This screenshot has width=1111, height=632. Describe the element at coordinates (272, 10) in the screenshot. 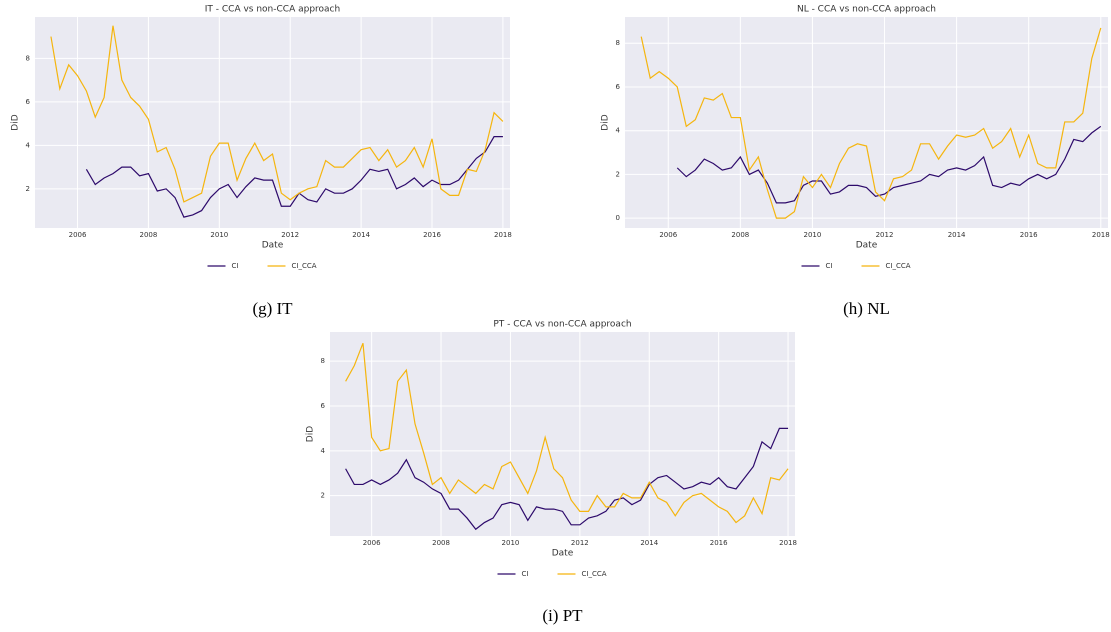

I see `chart-title: IT - CCA vs non-CCA approach` at that location.